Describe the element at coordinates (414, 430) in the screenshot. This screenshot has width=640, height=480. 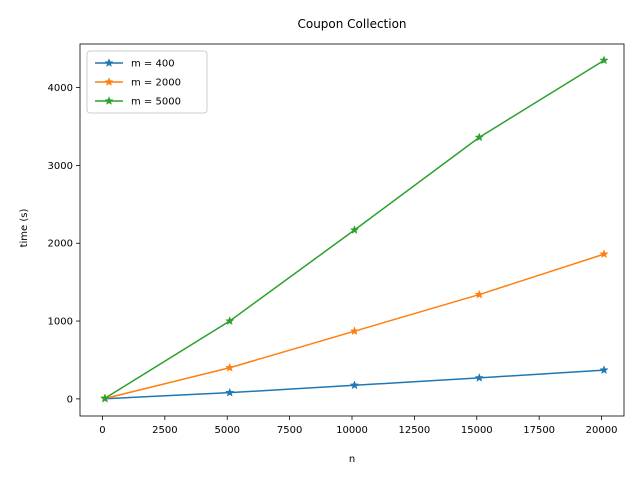
I see `x-tick-label: 12500` at that location.